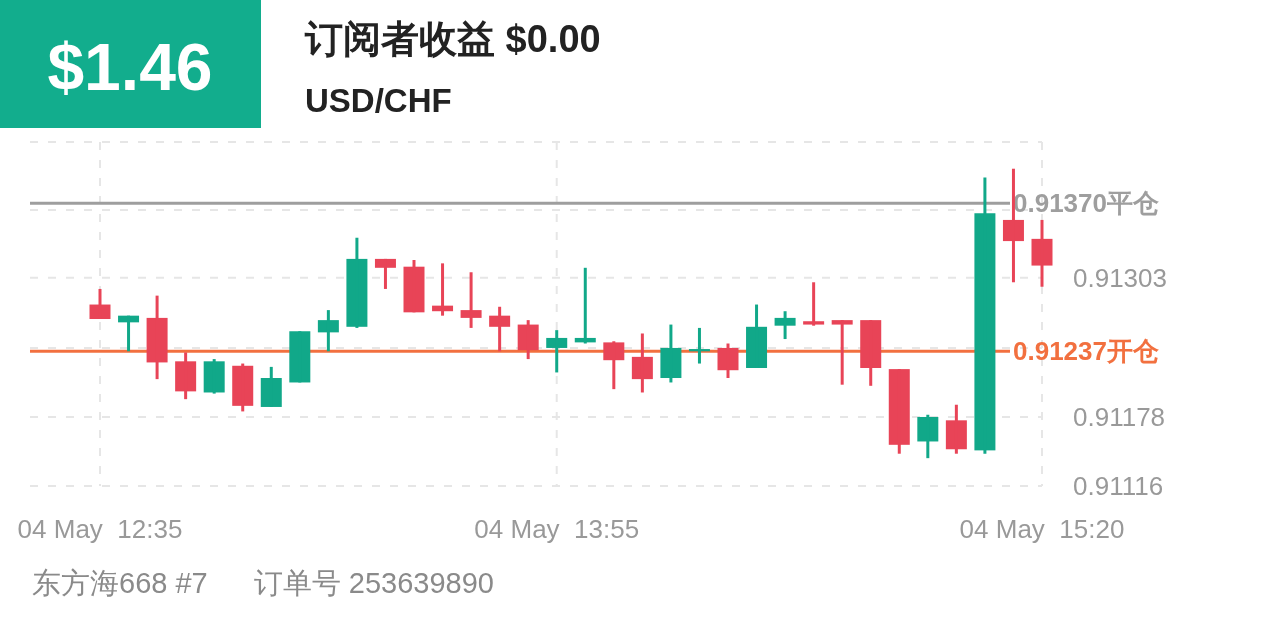  Describe the element at coordinates (1118, 486) in the screenshot. I see `y-tick-label: 0.91116` at that location.